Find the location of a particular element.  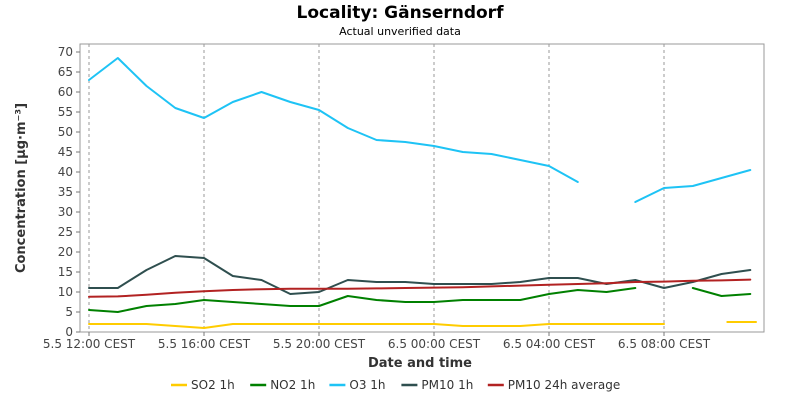

y-tick-label: 60 is located at coordinates (65, 92).